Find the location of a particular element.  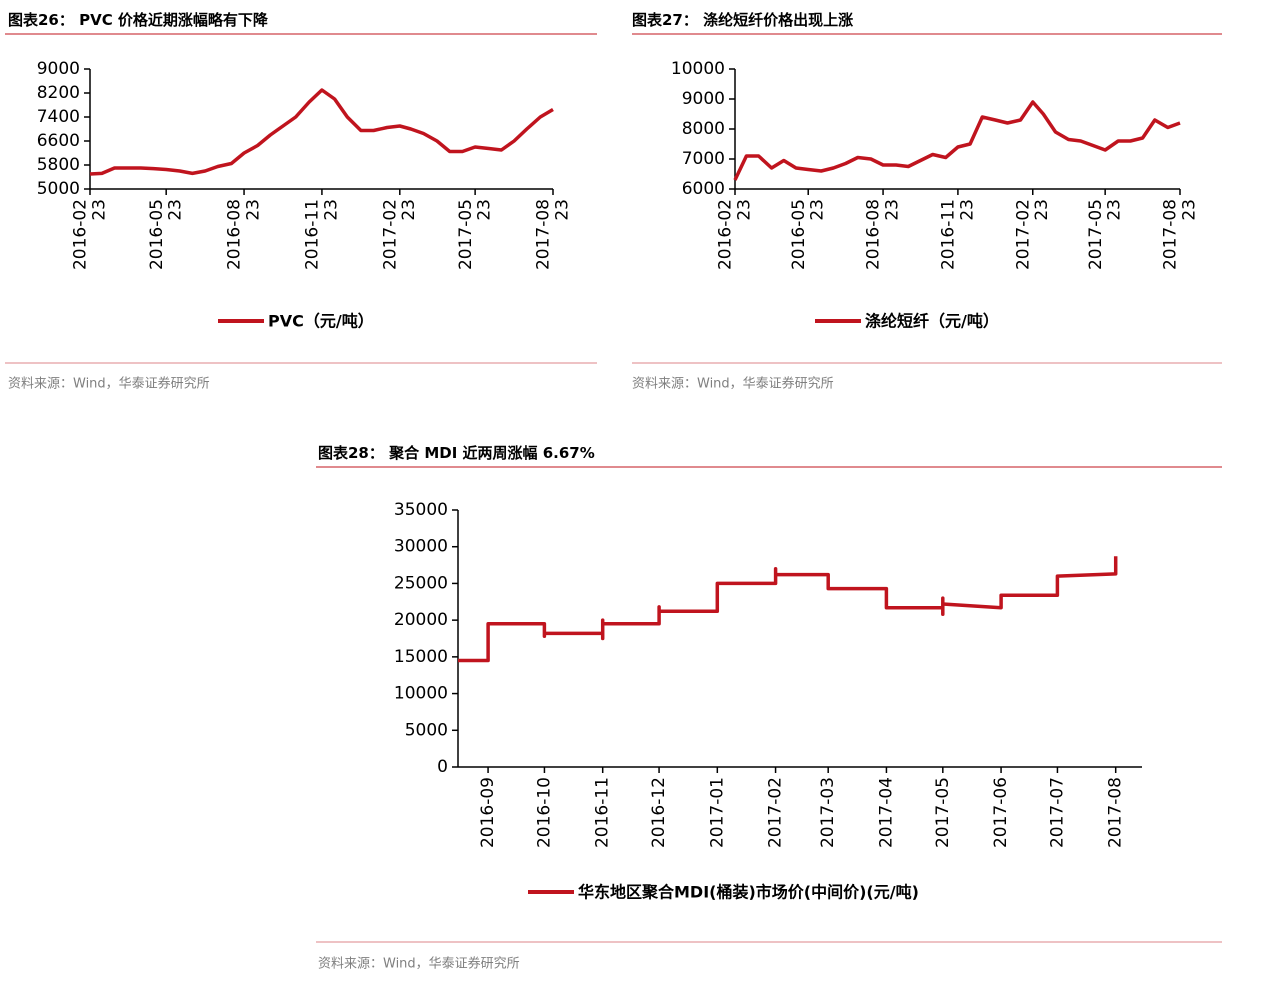

x-tick-label: 2016-11 is located at coordinates (603, 812).